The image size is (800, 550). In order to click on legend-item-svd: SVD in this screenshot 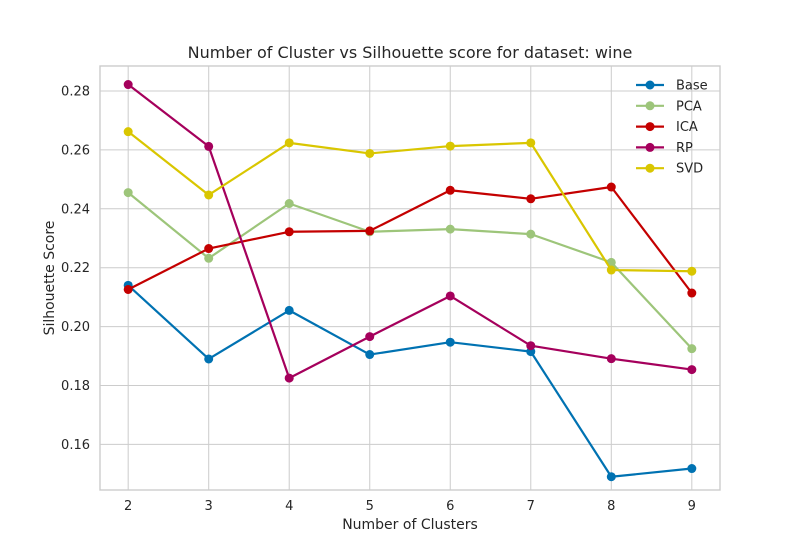, I will do `click(669, 169)`.